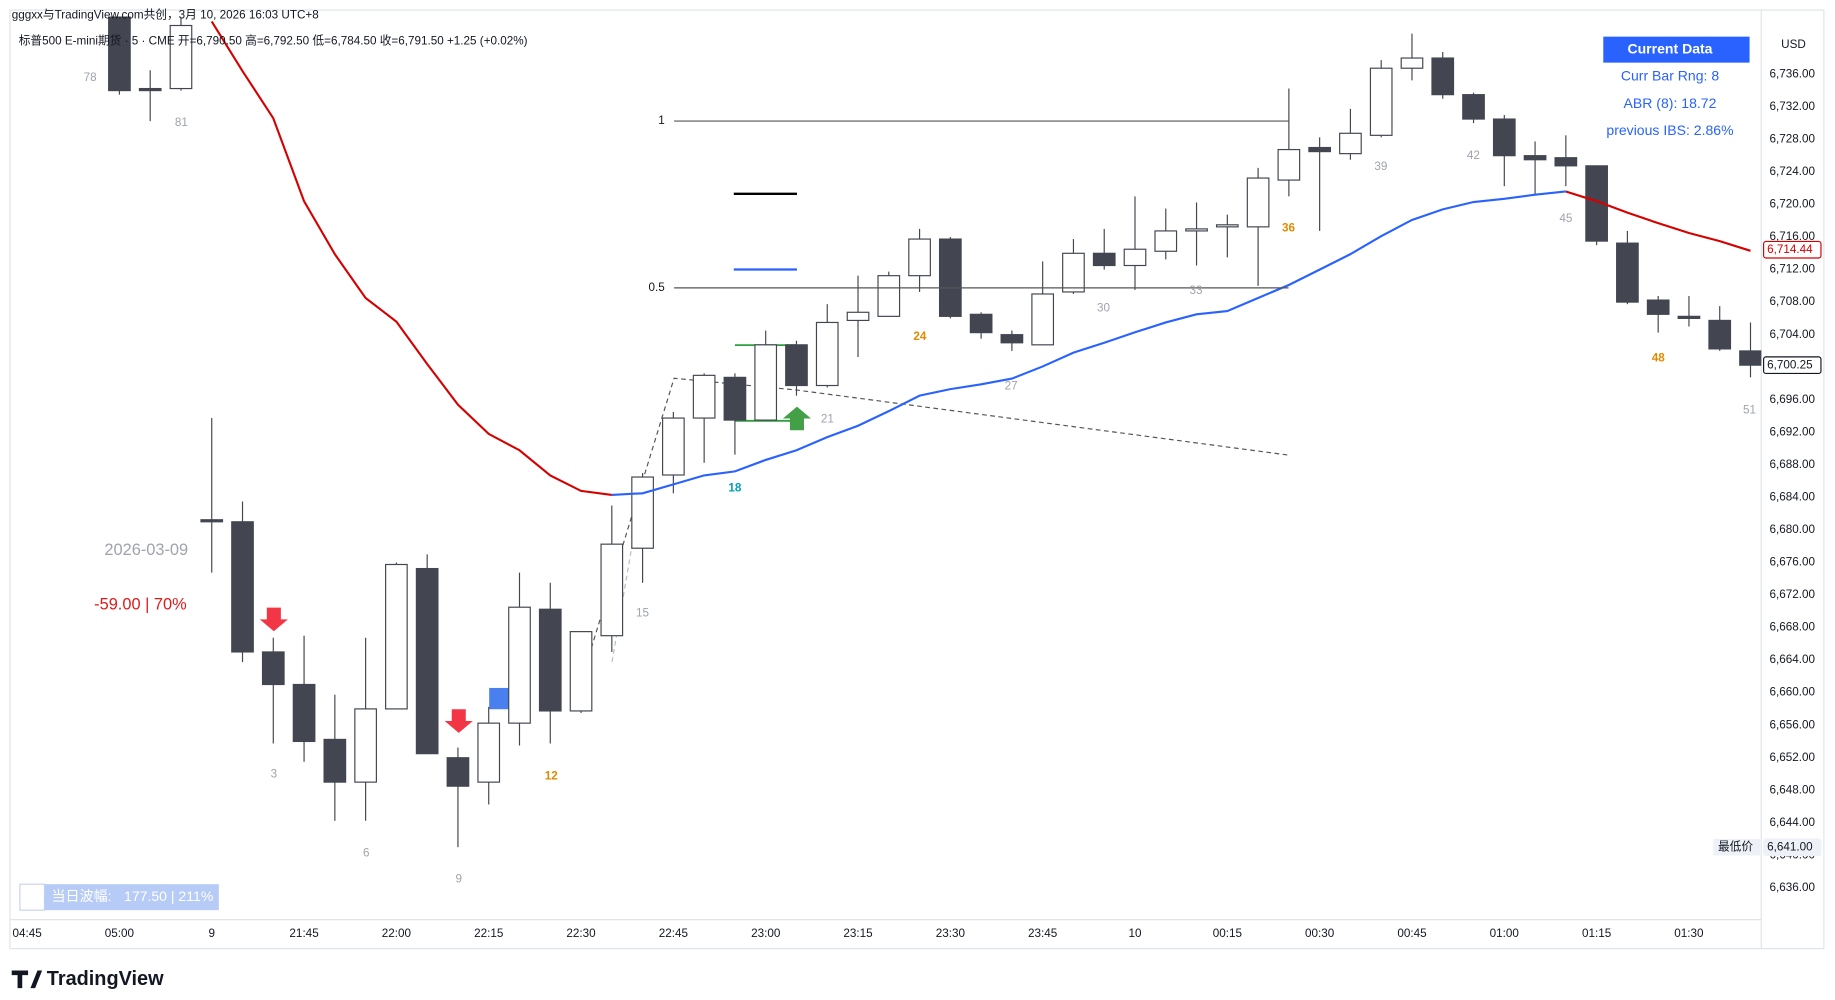 Image resolution: width=1835 pixels, height=1000 pixels. Describe the element at coordinates (1792, 724) in the screenshot. I see `y-tick-label: 6,656.00` at that location.